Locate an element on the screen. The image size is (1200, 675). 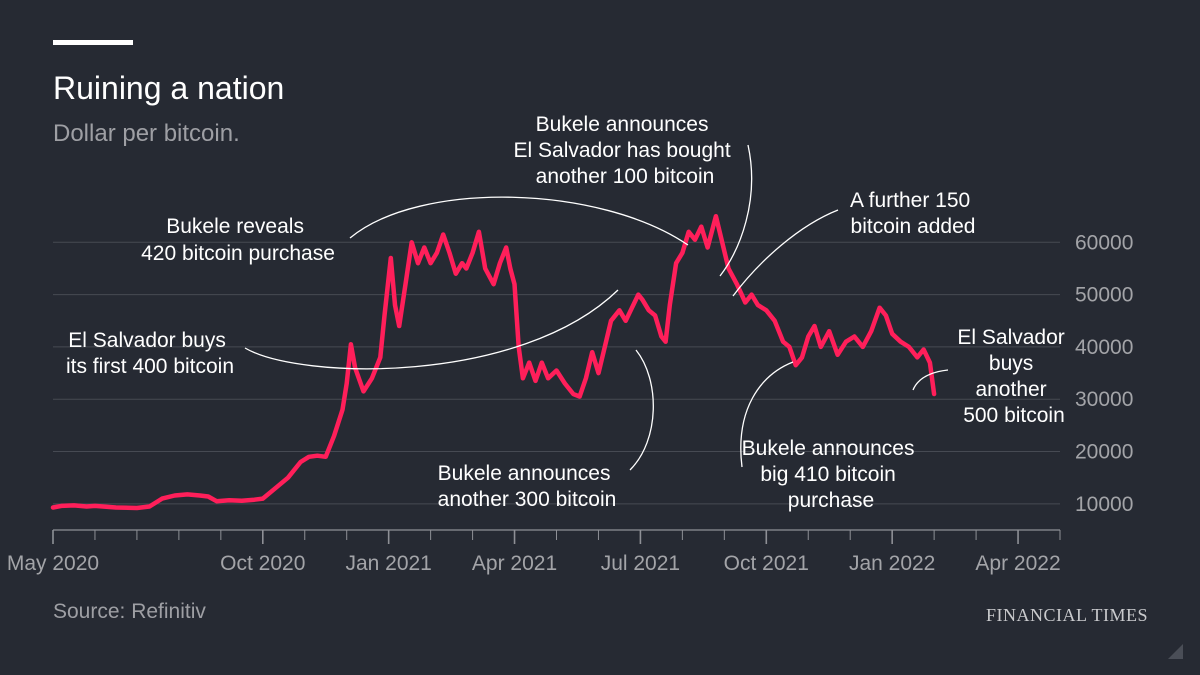
y-tick-label: 30000 is located at coordinates (1104, 399).